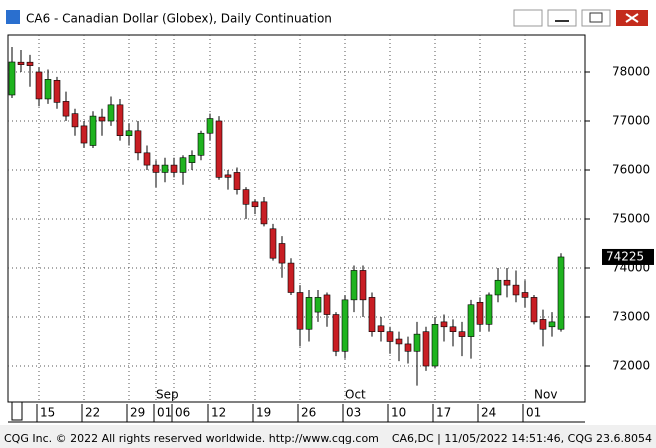 The image size is (656, 448). What do you see at coordinates (398, 413) in the screenshot?
I see `x-tick-label: 10` at bounding box center [398, 413].